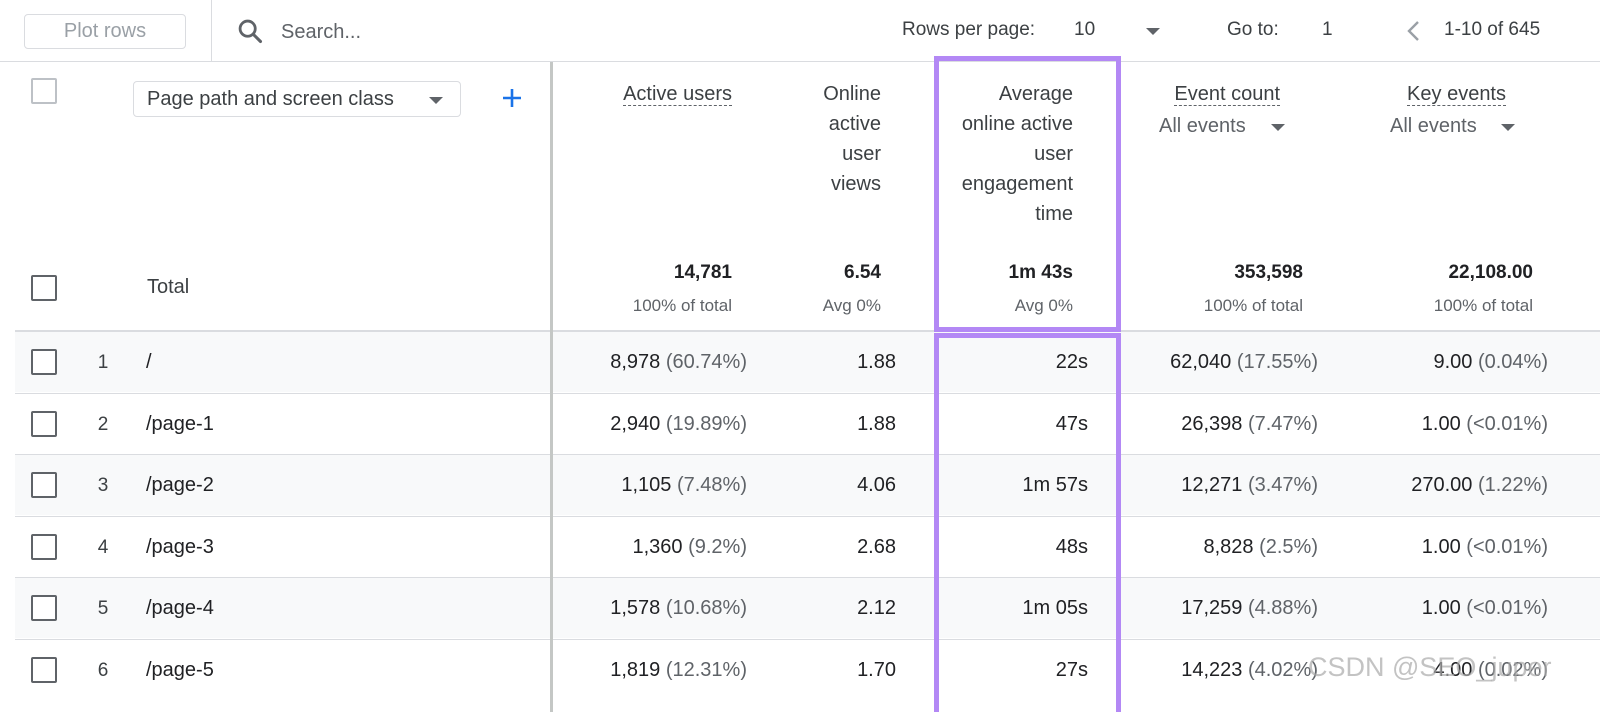  Describe the element at coordinates (852, 139) in the screenshot. I see `column-header-online-active-user-views: Online active user views` at that location.